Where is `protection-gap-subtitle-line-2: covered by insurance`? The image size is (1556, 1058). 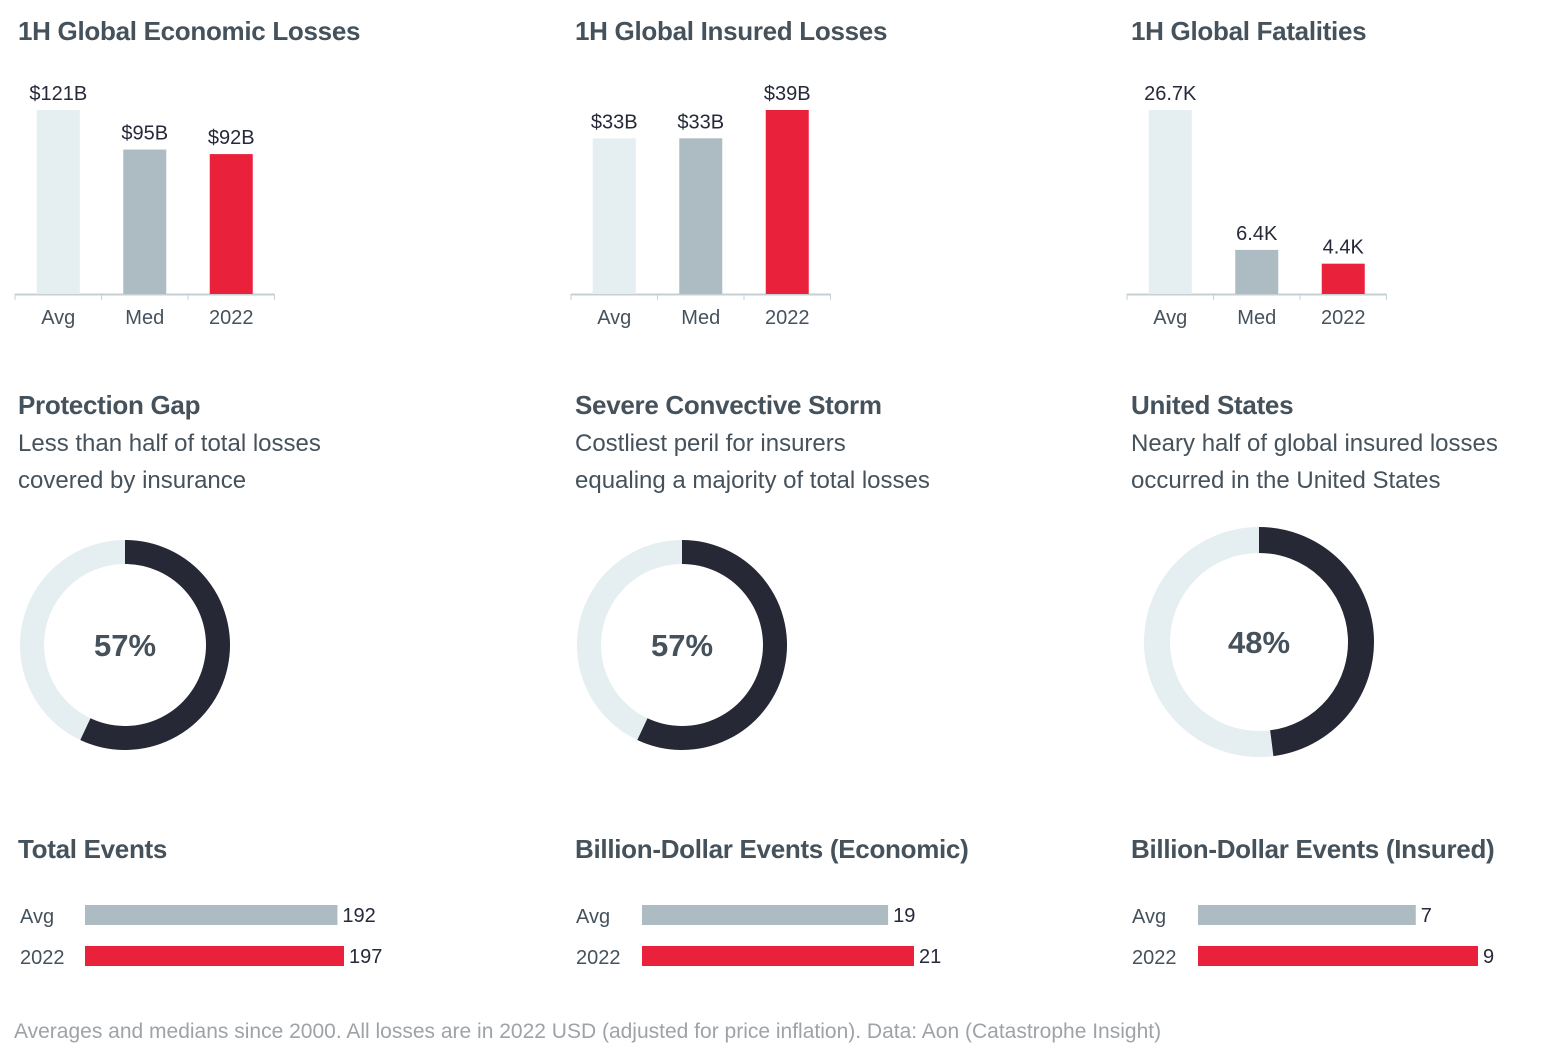 protection-gap-subtitle-line-2: covered by insurance is located at coordinates (132, 480).